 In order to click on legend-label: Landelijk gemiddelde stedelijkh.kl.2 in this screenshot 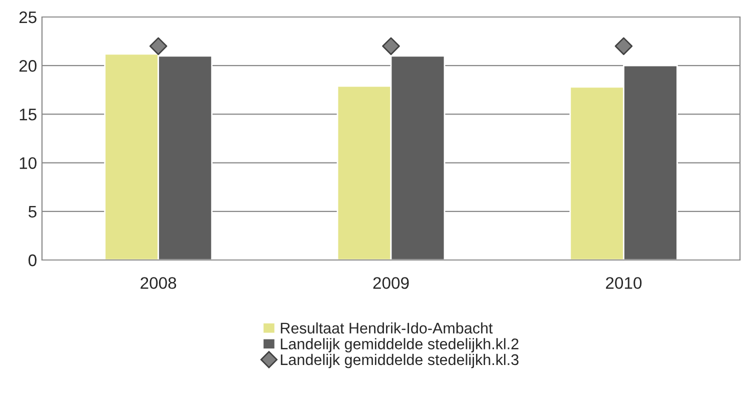, I will do `click(399, 345)`.